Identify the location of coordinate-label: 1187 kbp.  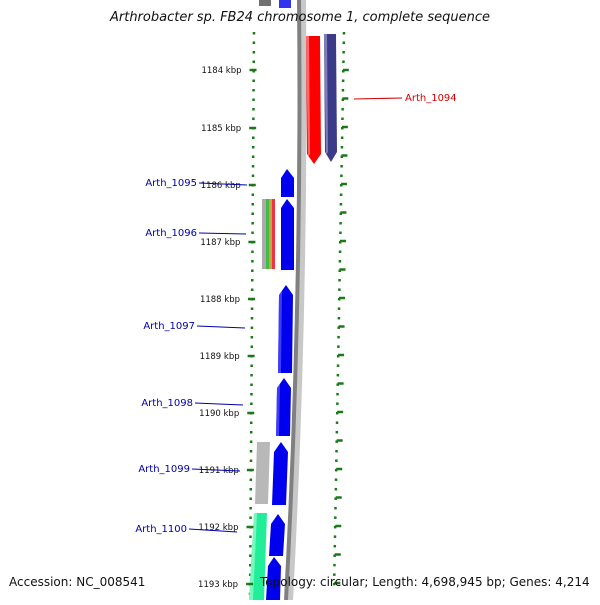
(220, 243).